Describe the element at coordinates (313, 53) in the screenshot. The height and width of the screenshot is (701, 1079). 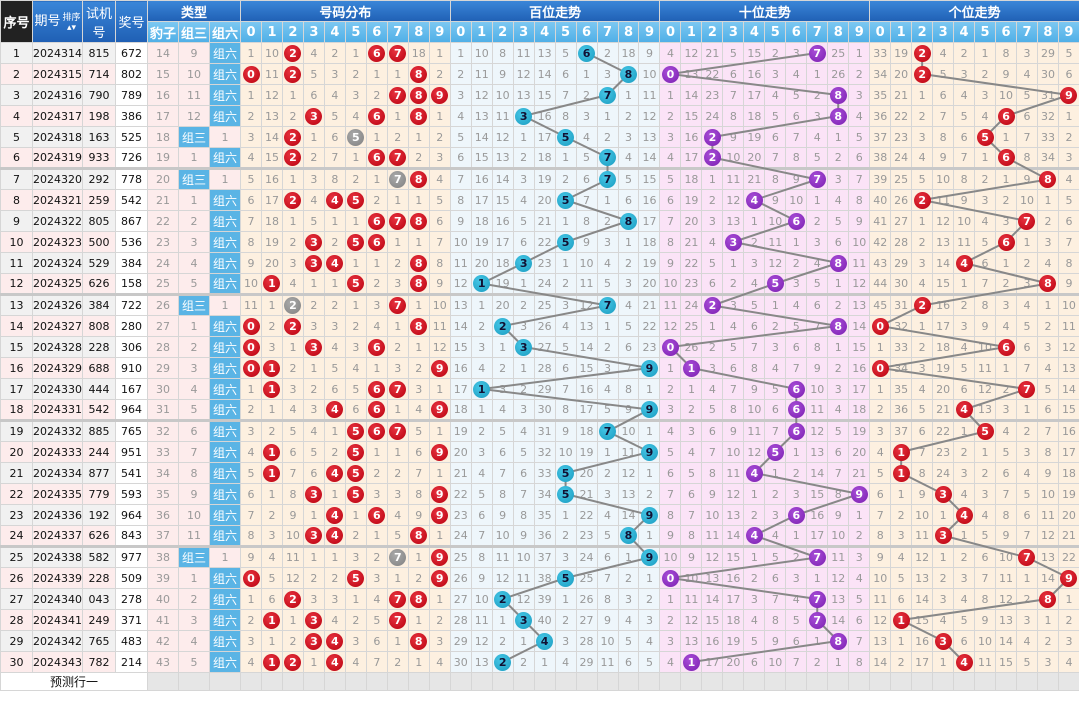
I see `dist-cell-3: 4` at that location.